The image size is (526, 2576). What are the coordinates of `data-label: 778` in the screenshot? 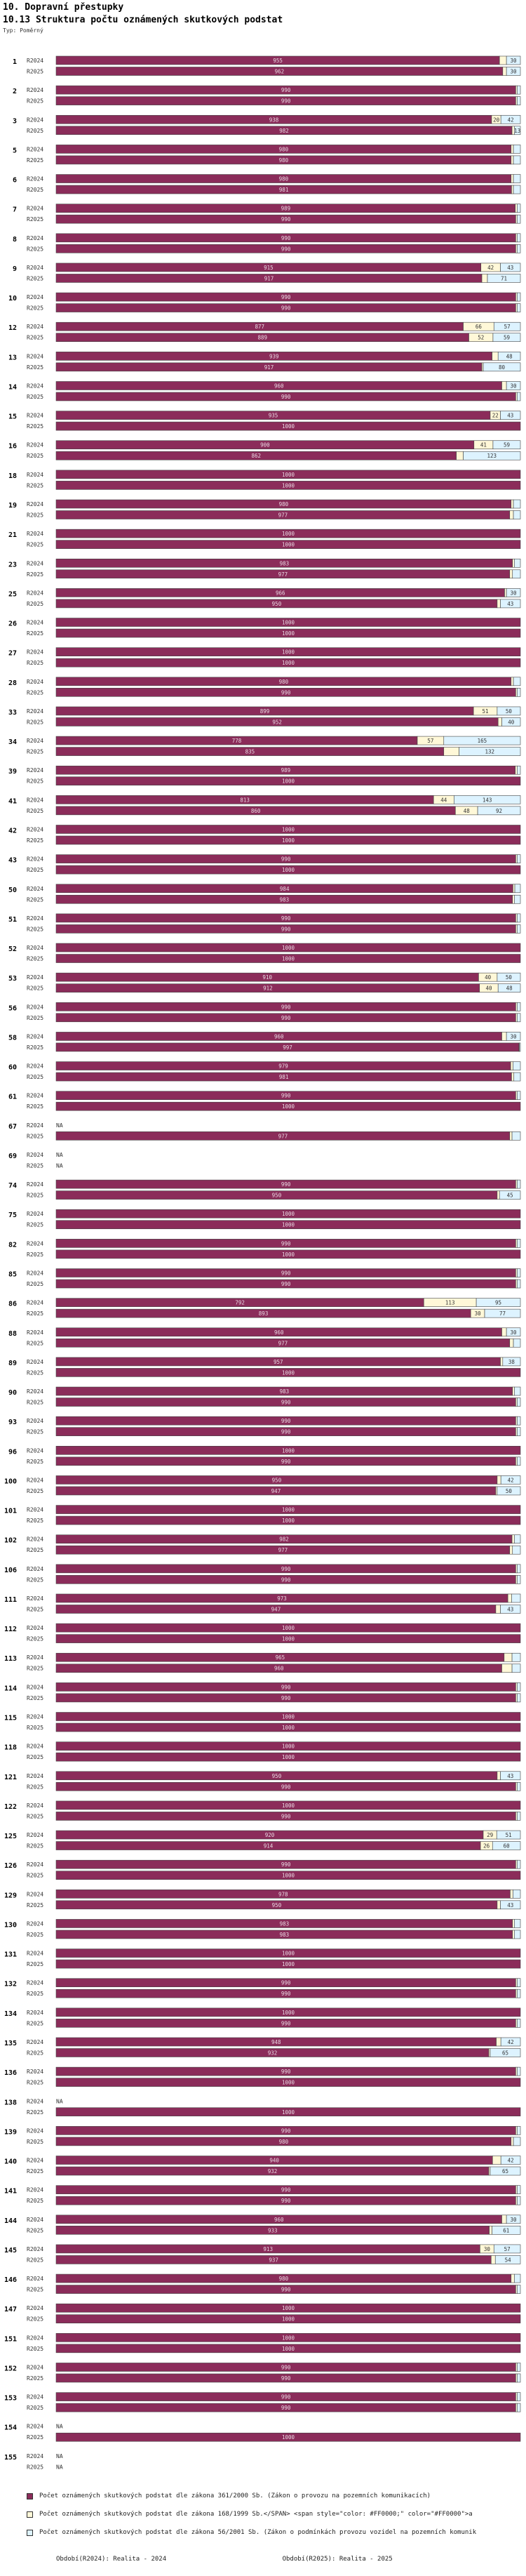 It's located at (237, 741).